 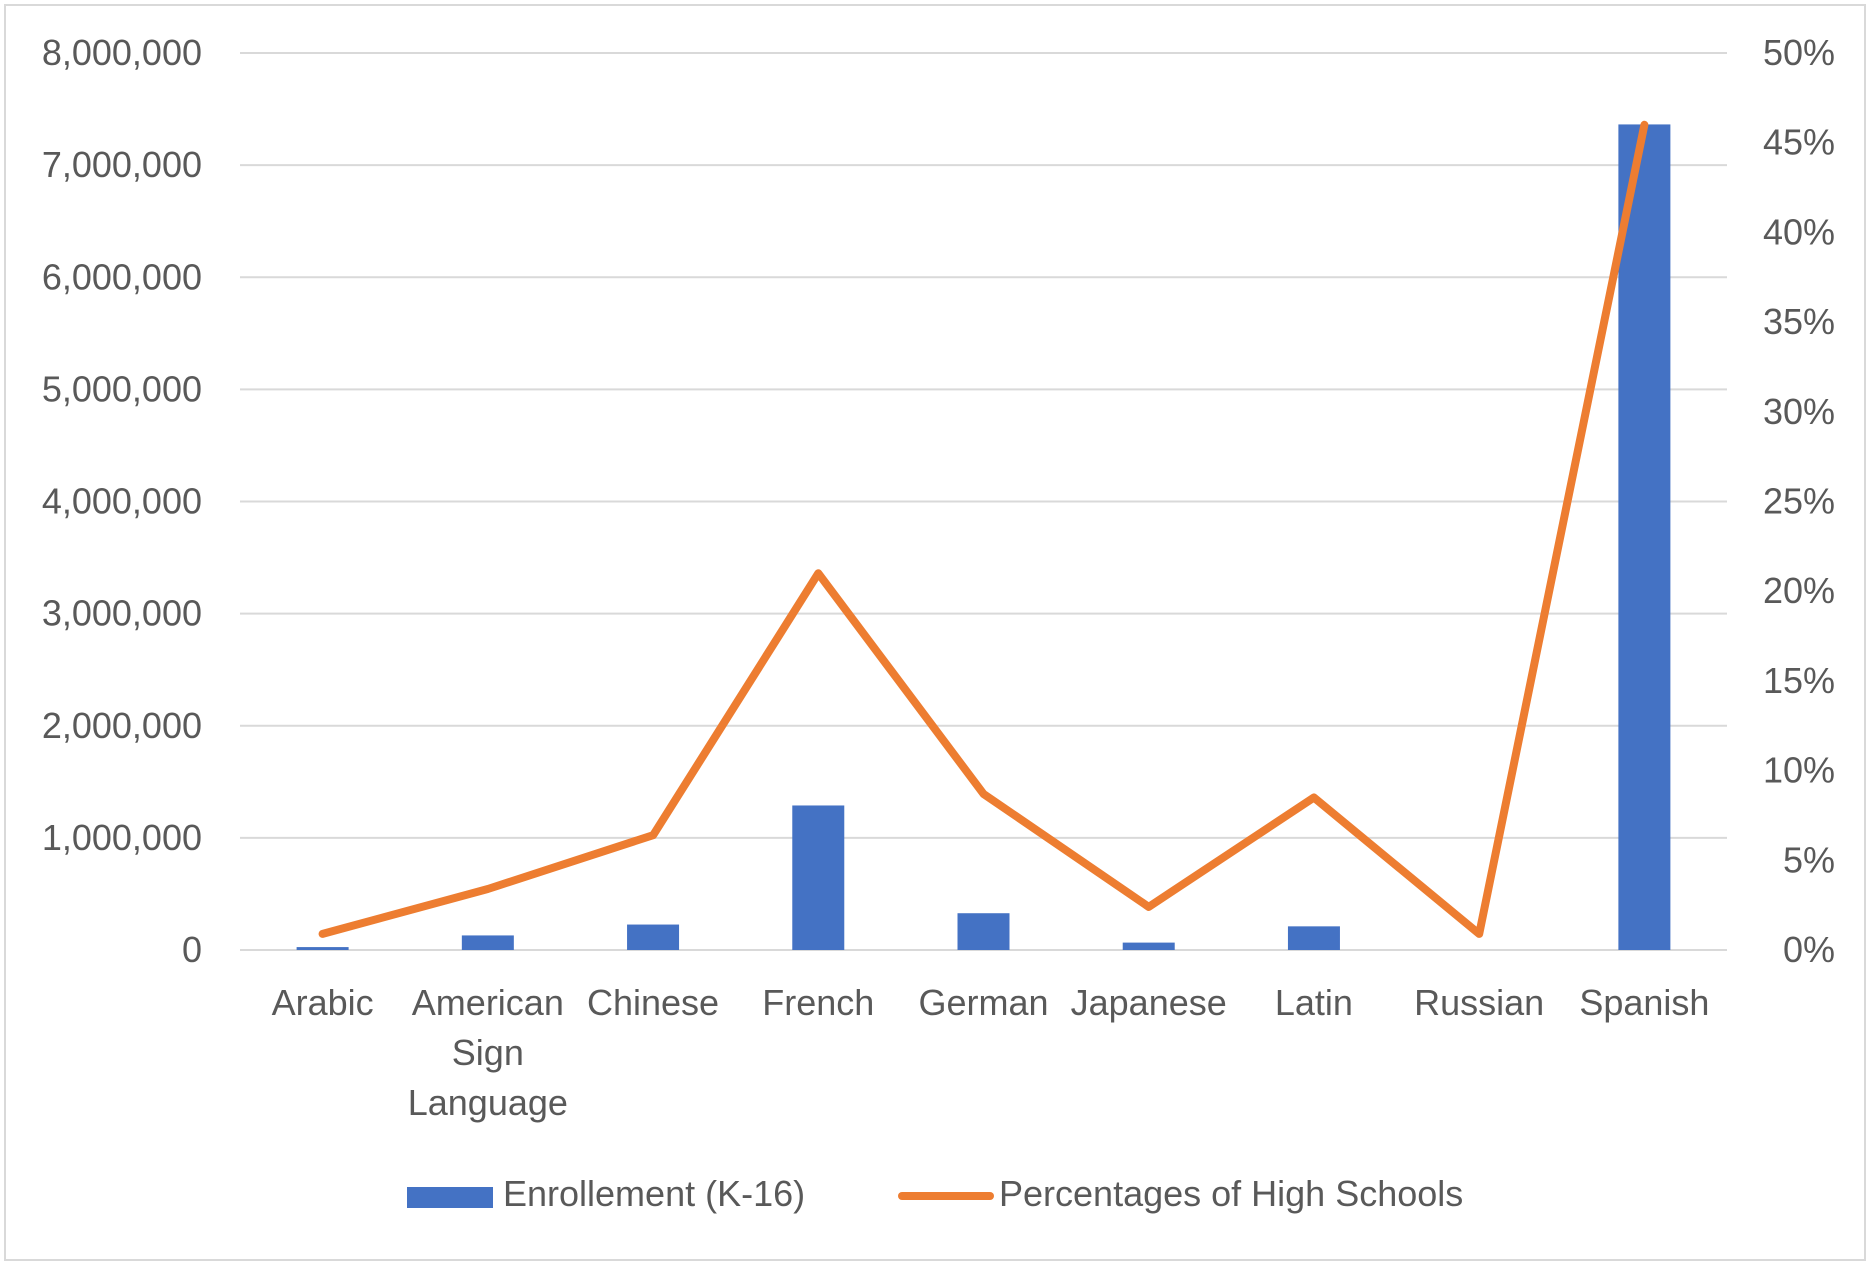 I want to click on category-label: German, so click(x=983, y=1002).